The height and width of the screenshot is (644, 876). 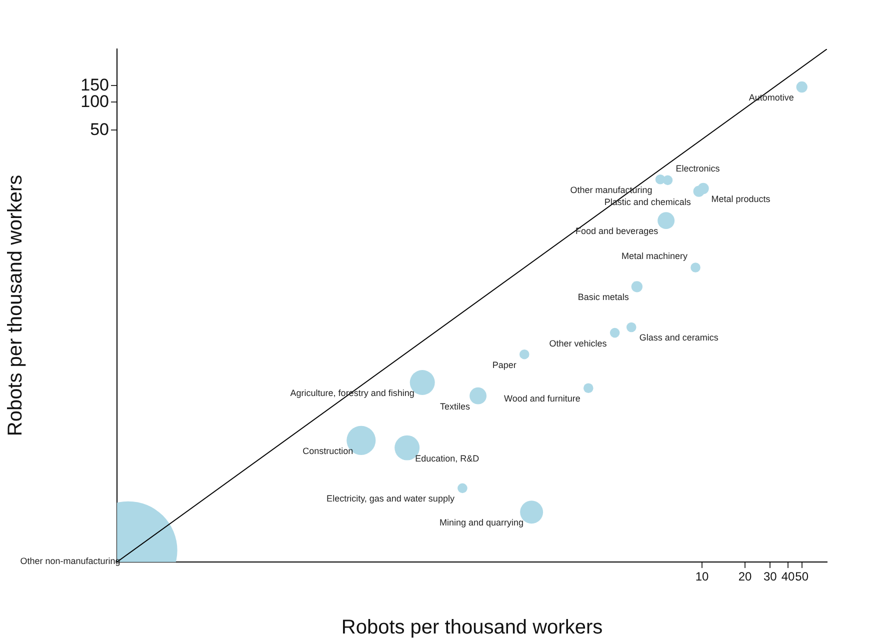 I want to click on y-tick-label: 50, so click(x=99, y=129).